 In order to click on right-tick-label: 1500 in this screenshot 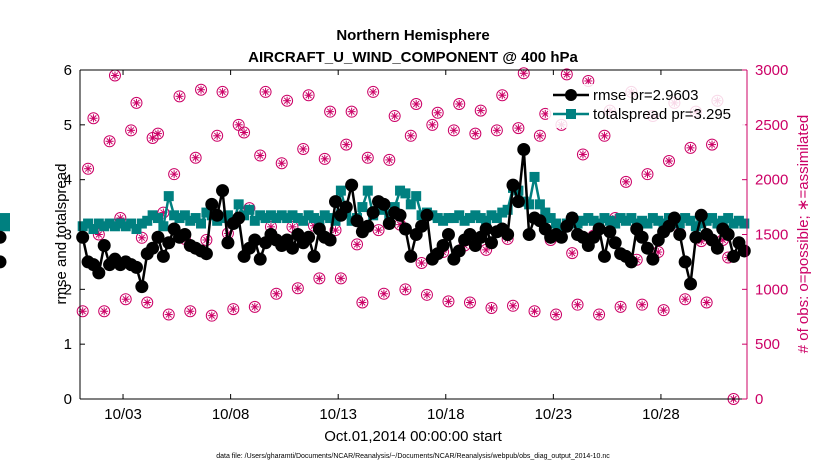, I will do `click(771, 235)`.